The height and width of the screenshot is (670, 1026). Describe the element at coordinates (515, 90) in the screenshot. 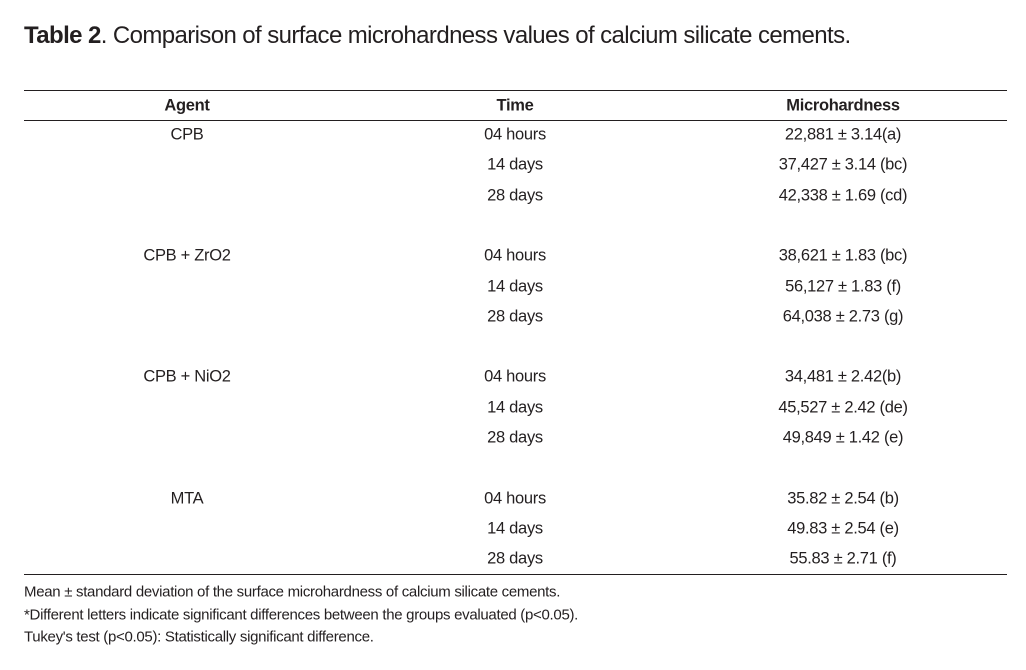

I see `top-rule` at that location.